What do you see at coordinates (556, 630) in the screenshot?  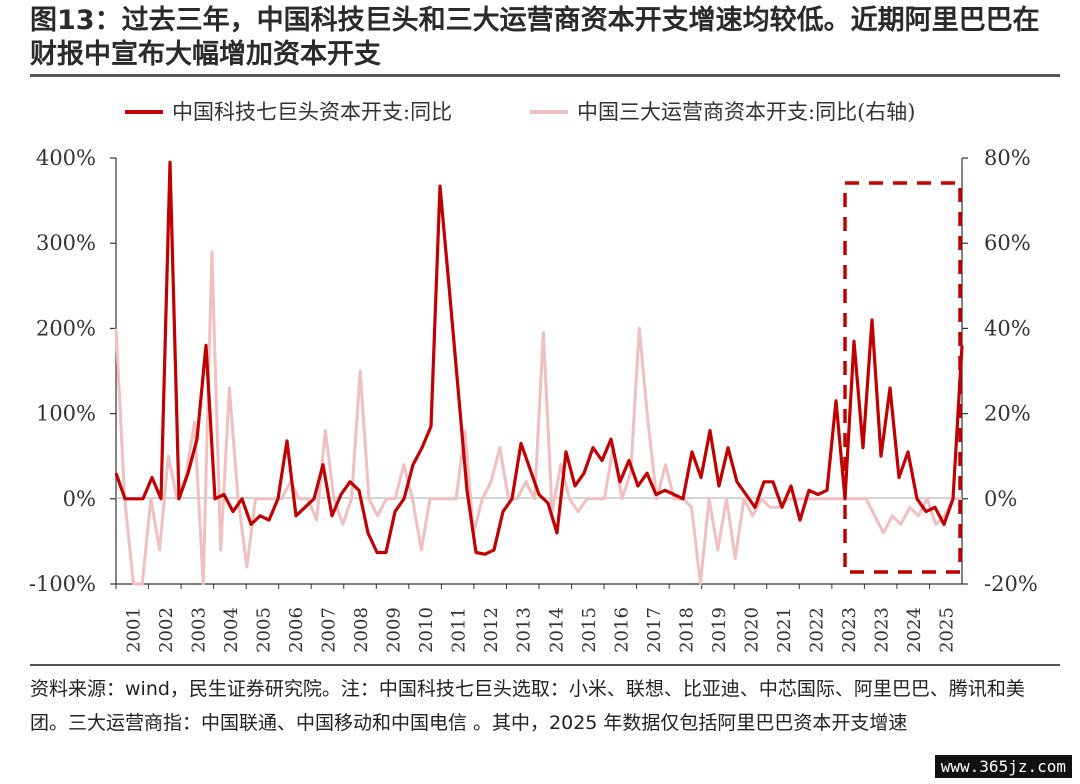 I see `x-tick-label: 2014` at bounding box center [556, 630].